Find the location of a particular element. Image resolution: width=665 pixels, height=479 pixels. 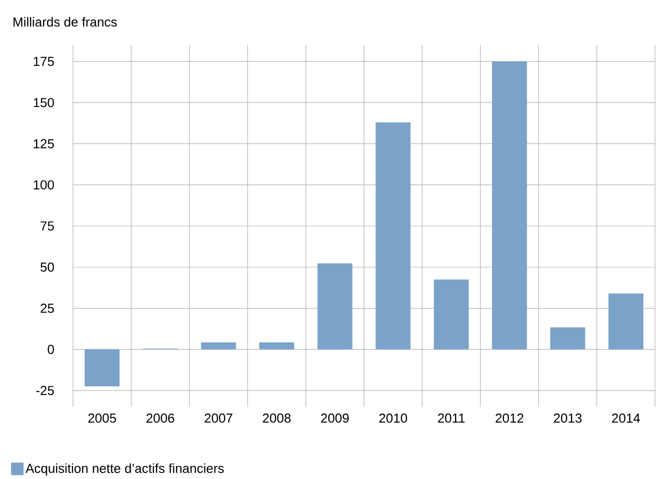

x-tick-label: 2014 is located at coordinates (626, 418).